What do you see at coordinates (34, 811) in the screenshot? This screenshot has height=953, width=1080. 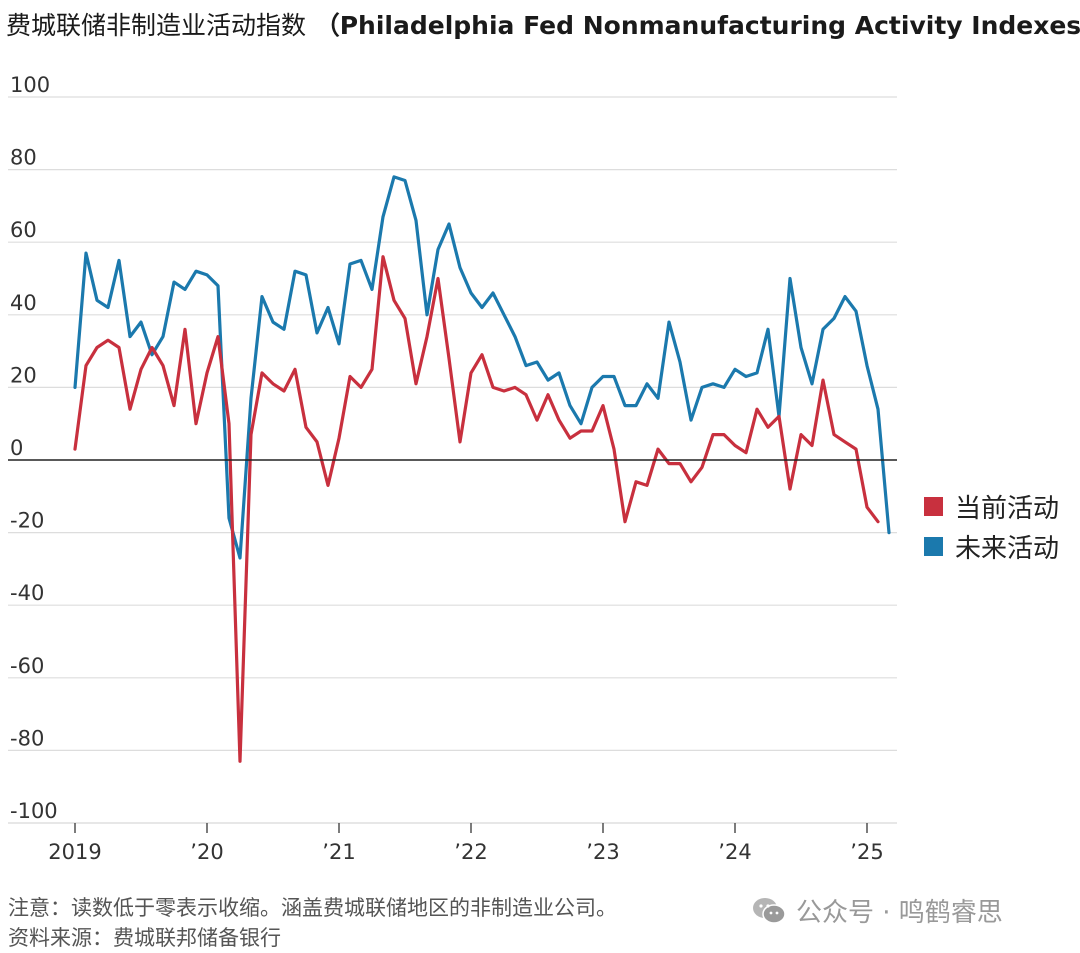 I see `y-tick-label: -100` at bounding box center [34, 811].